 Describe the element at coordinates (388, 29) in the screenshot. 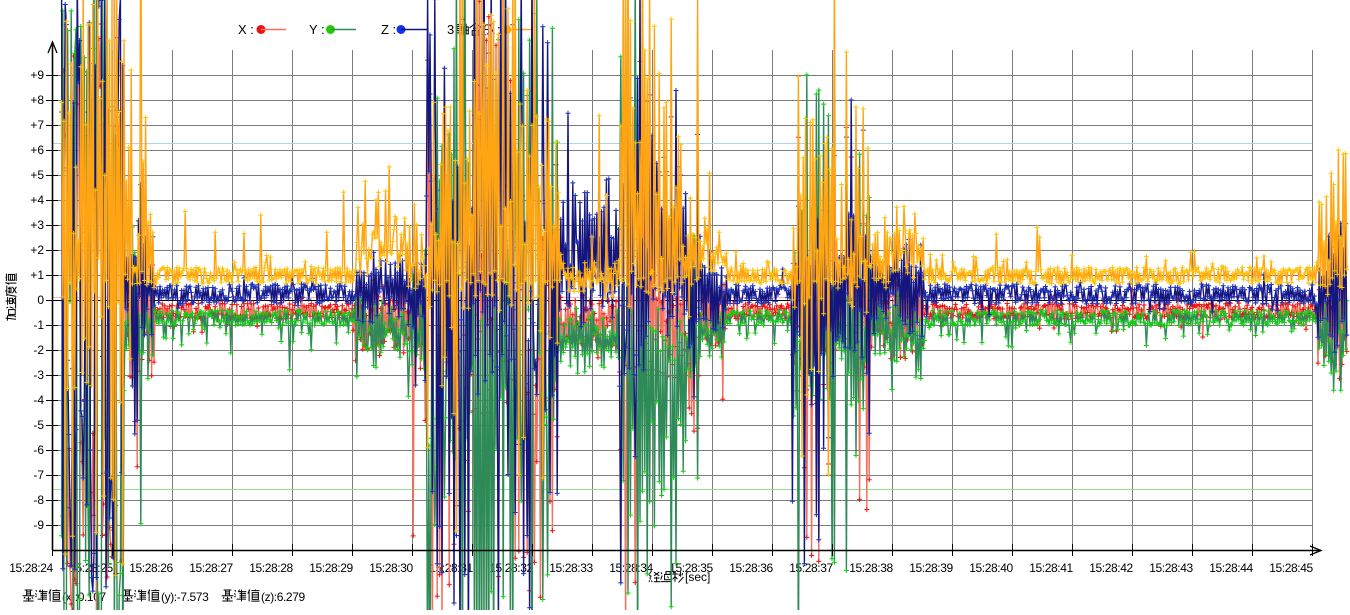

I see `svg-text: Z :` at that location.